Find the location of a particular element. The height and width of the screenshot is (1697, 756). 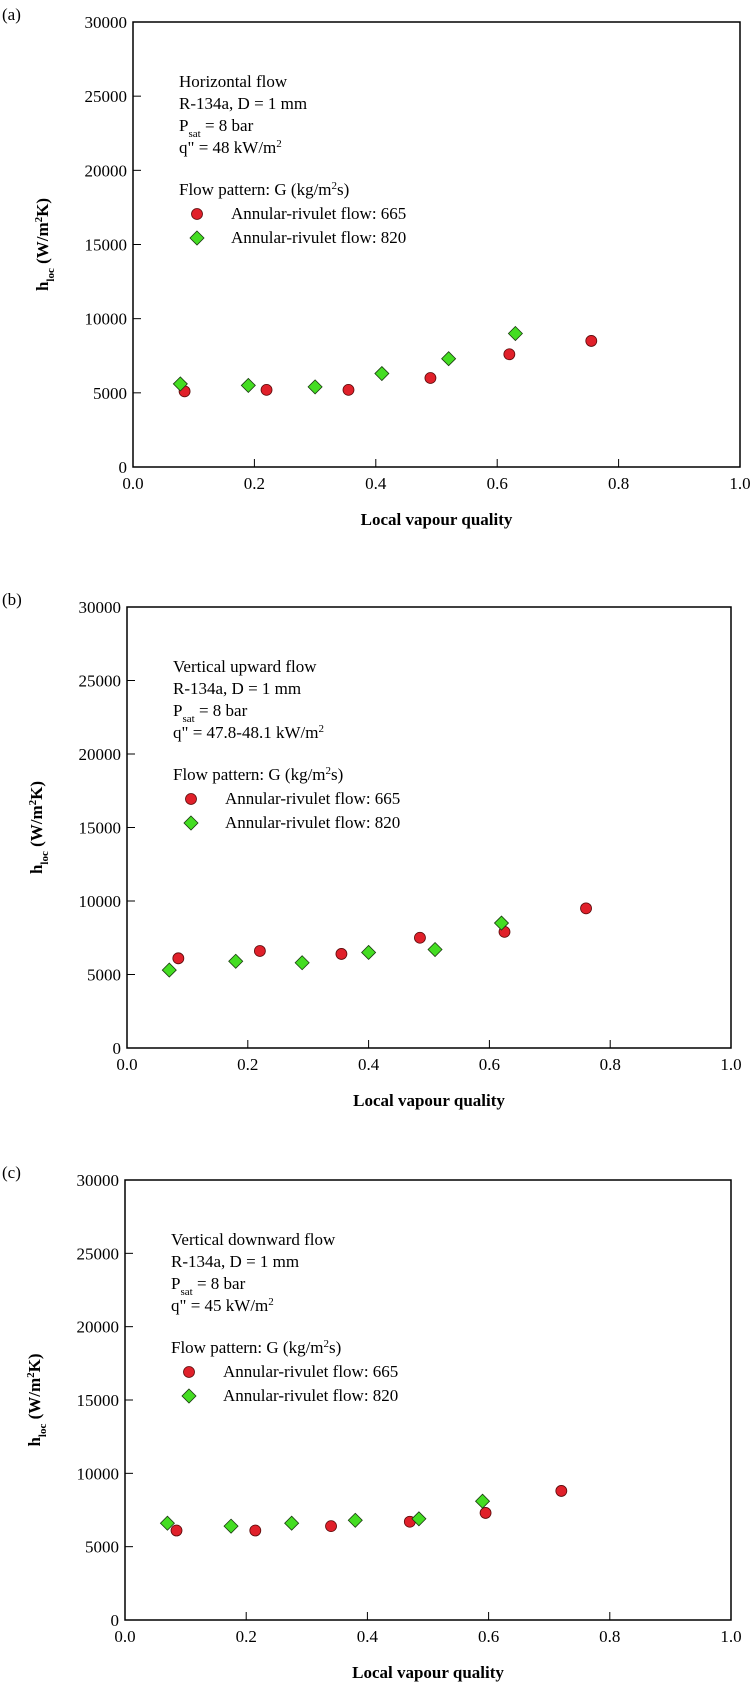

x-tick-label: 0.4 is located at coordinates (369, 1064).